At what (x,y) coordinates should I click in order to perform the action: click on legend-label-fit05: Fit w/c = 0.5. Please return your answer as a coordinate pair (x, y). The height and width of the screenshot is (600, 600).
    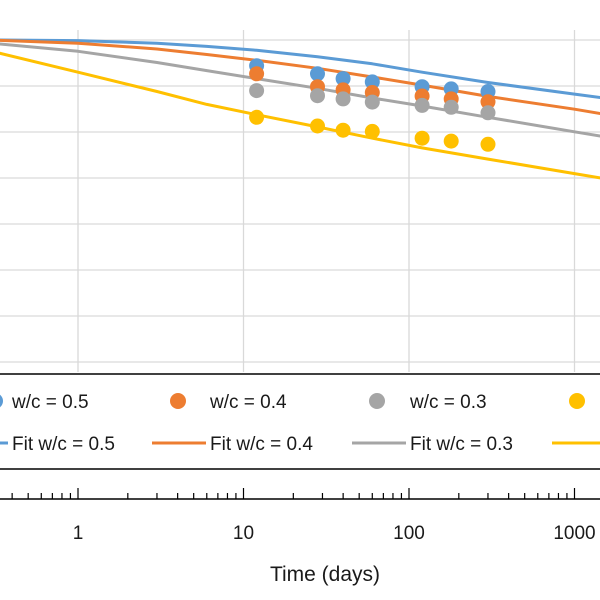
    Looking at the image, I should click on (63, 444).